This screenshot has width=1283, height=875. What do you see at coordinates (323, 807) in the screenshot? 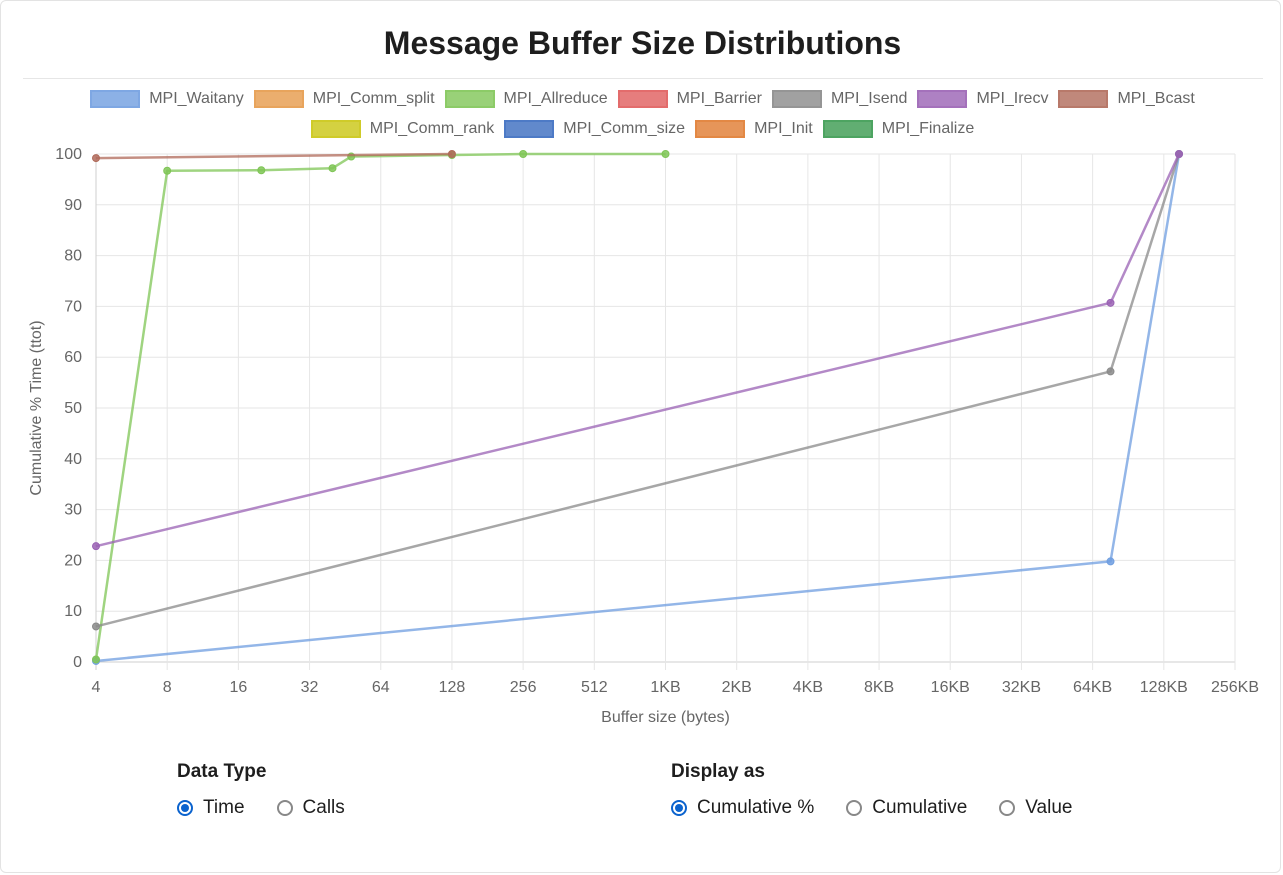
I see `radio-label: Calls` at bounding box center [323, 807].